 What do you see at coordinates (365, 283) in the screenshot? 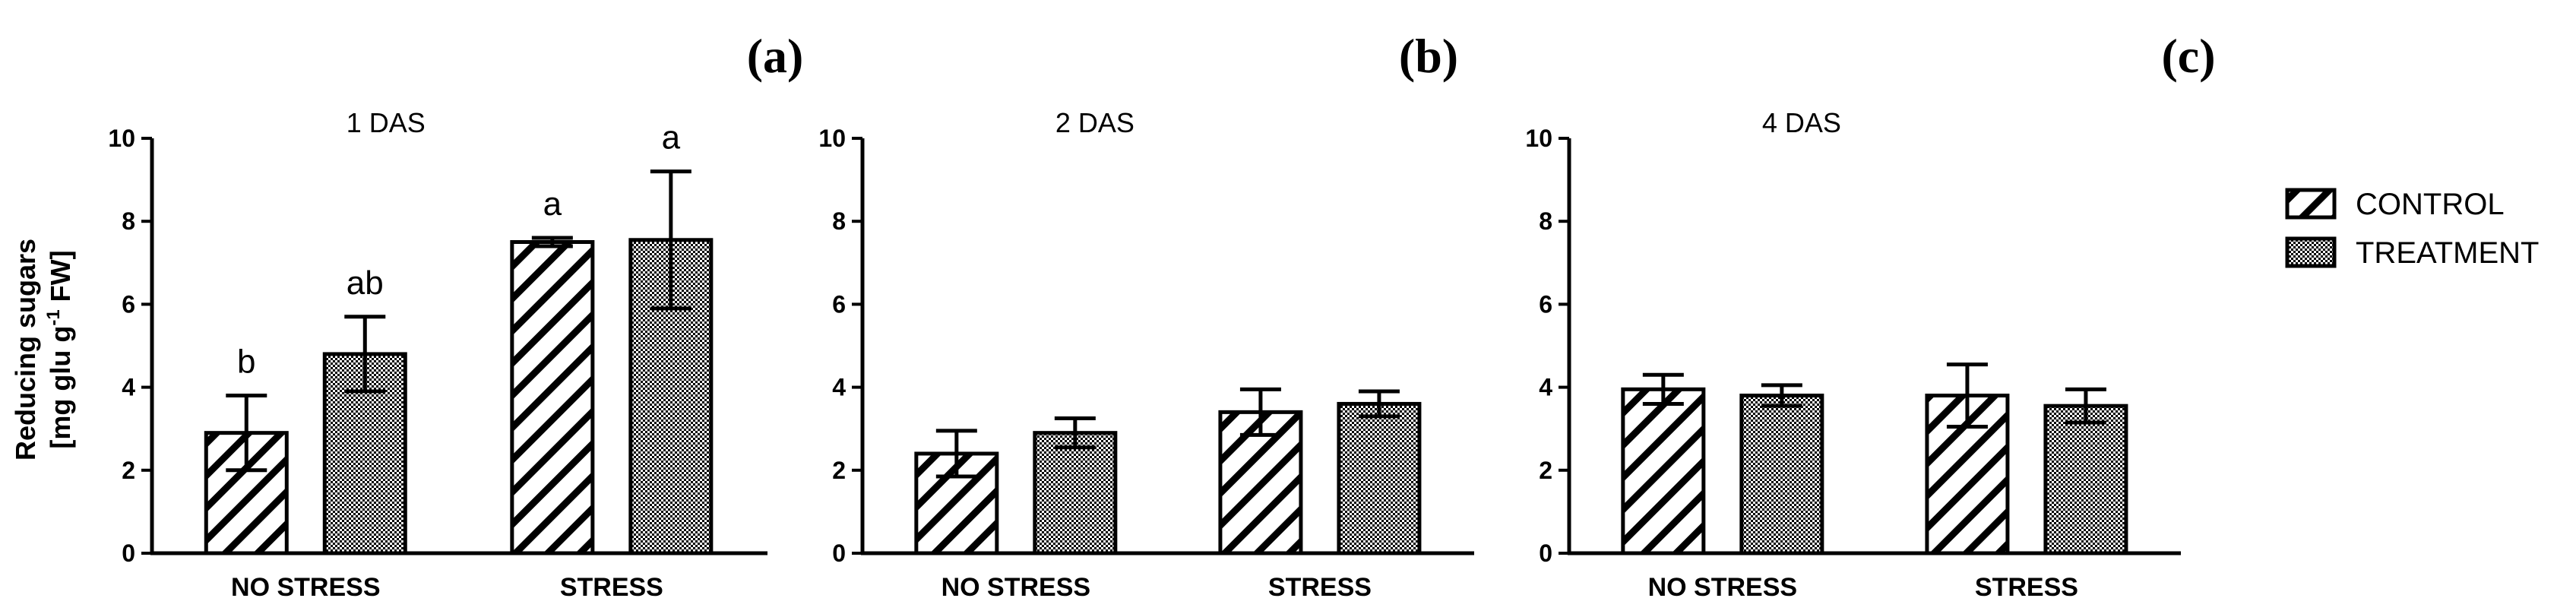
I see `significance-label: ab` at bounding box center [365, 283].